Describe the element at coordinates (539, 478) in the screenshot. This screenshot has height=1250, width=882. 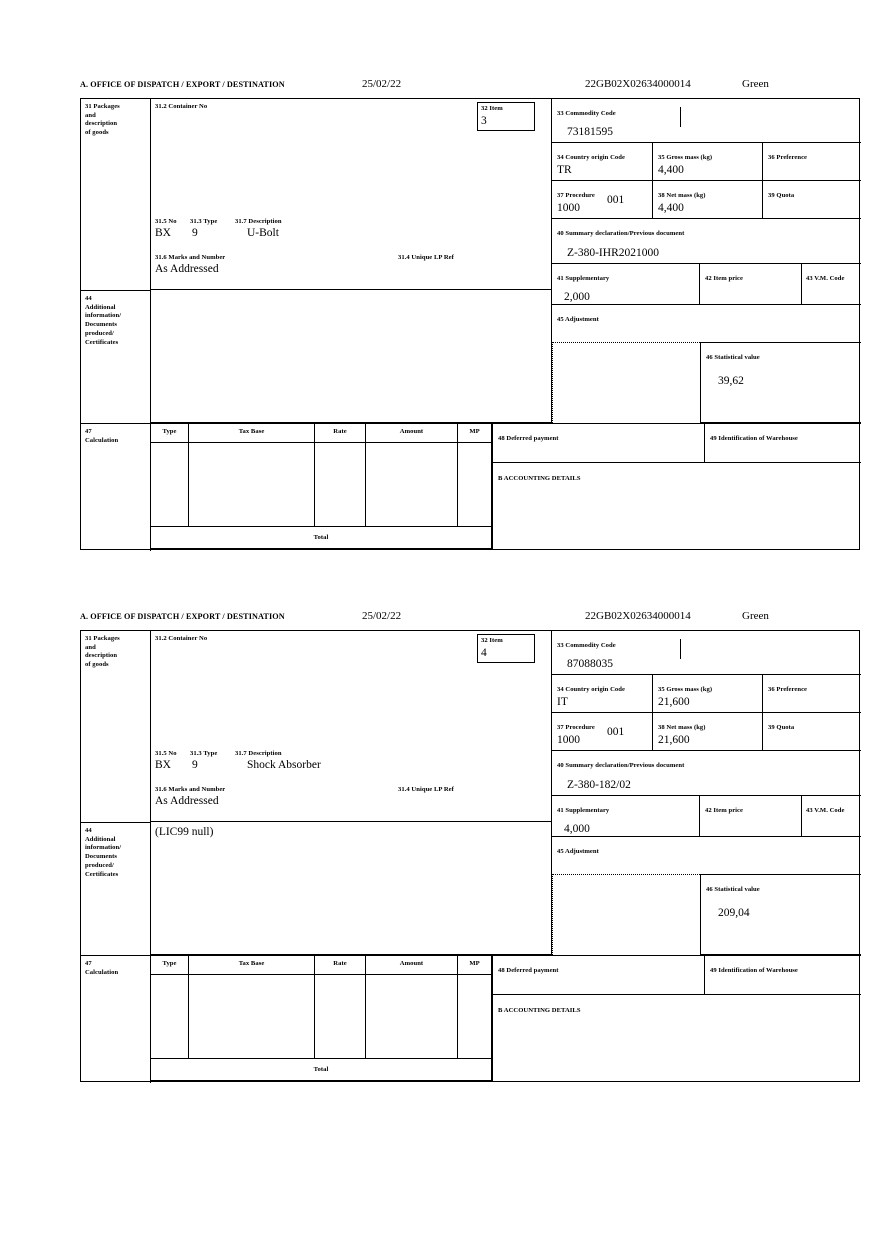
I see `accounting-details-label: B ACCOUNTING DETAILS` at that location.